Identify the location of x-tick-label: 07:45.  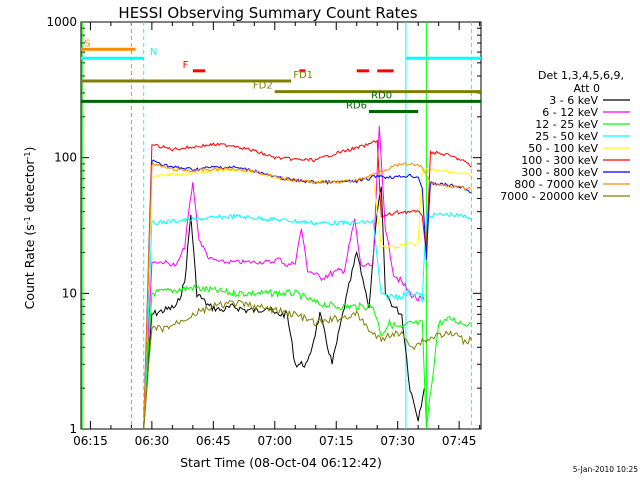
(459, 441).